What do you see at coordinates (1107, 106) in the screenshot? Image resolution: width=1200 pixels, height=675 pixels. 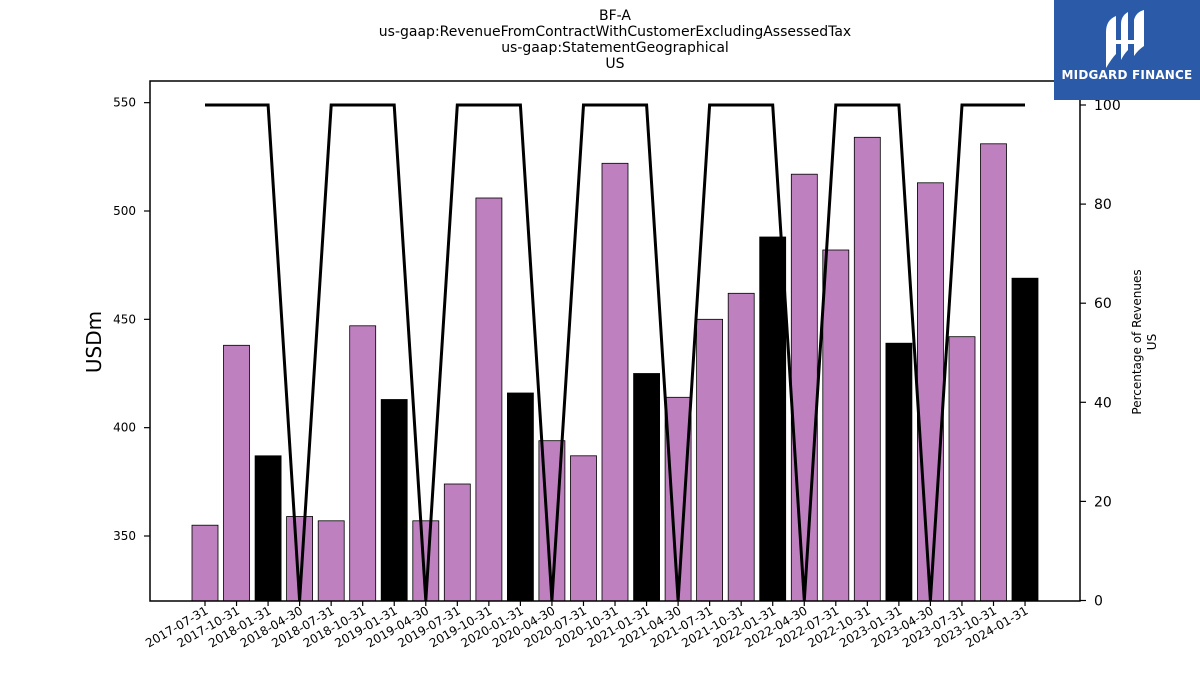 I see `y2-tick-label-100: 100` at bounding box center [1107, 106].